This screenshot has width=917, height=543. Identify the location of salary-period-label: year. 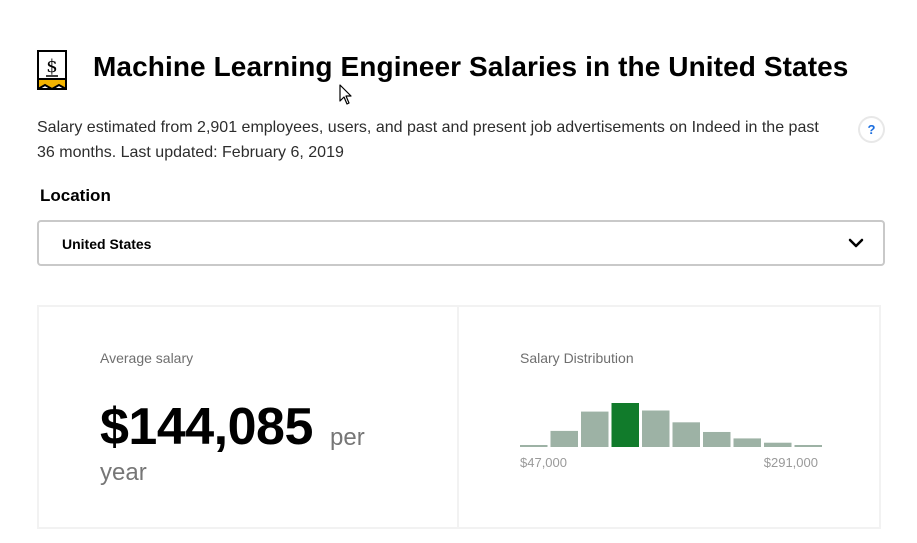
(123, 472).